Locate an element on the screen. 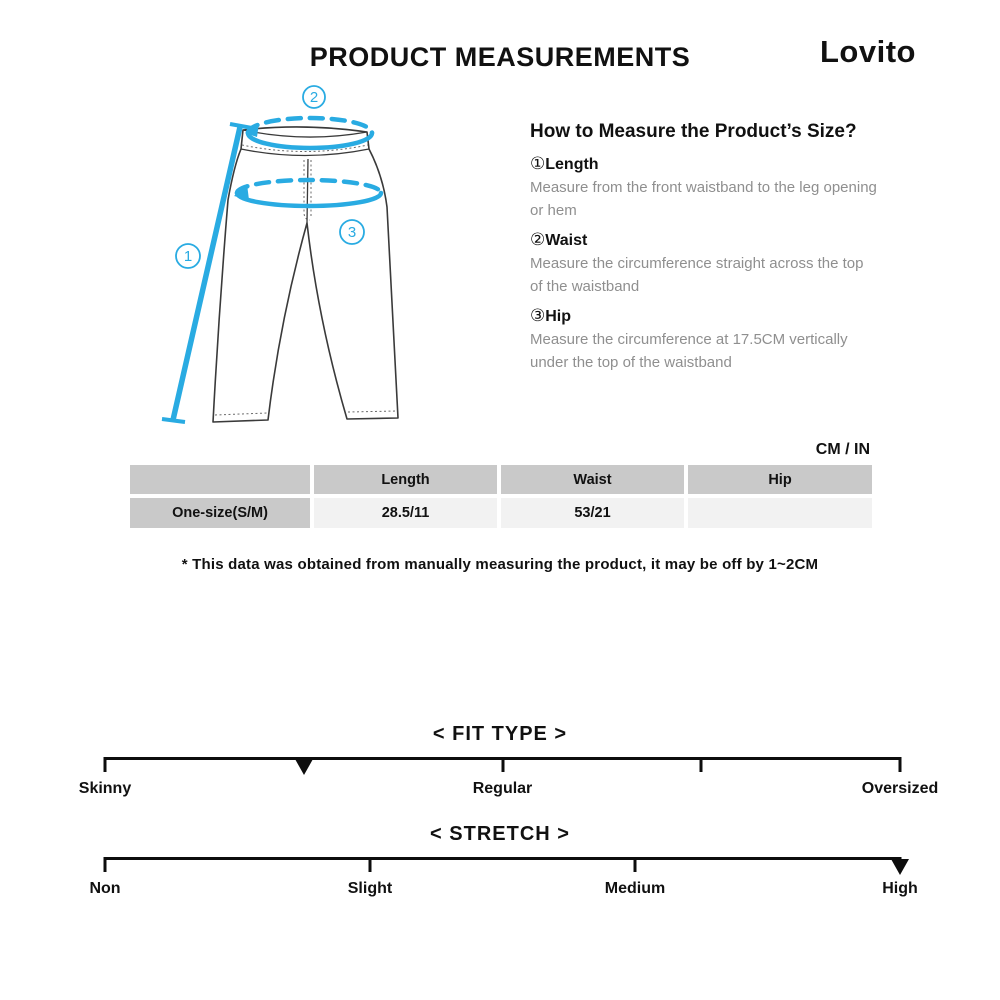  brand-logo: Lovito is located at coordinates (868, 51).